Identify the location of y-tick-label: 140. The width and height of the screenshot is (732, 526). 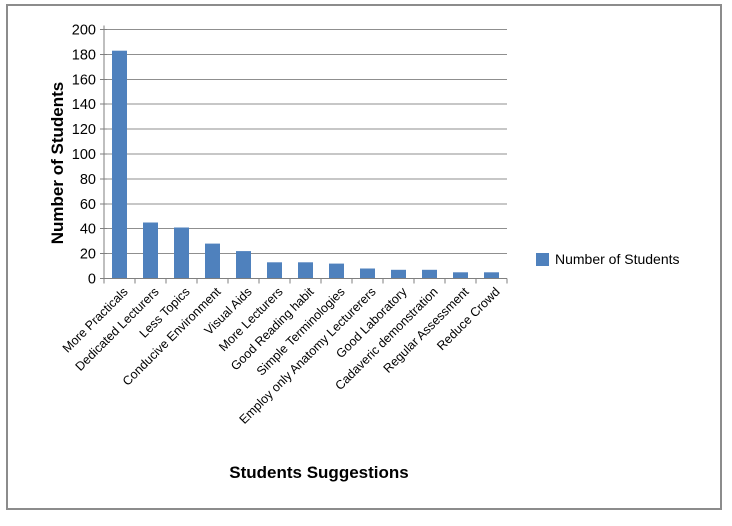
(84, 105).